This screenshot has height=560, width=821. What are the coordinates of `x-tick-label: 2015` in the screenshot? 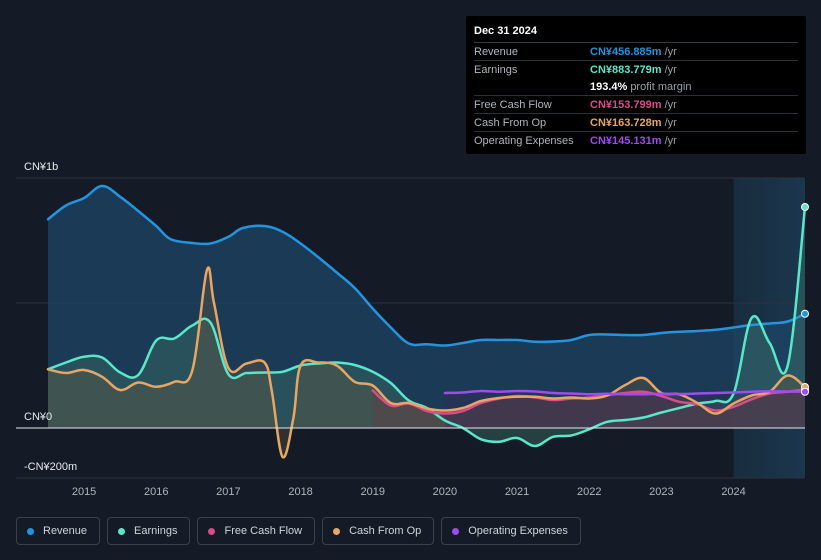 It's located at (84, 492).